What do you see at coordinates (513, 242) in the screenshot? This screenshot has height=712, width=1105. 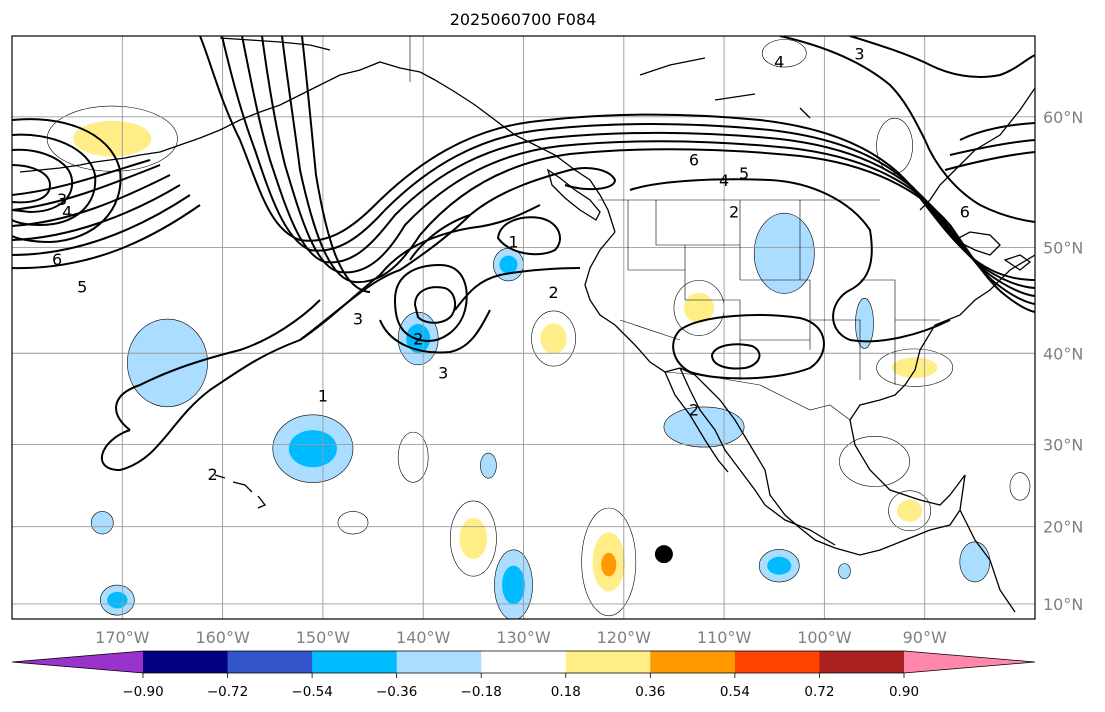 I see `contour-label: 1` at bounding box center [513, 242].